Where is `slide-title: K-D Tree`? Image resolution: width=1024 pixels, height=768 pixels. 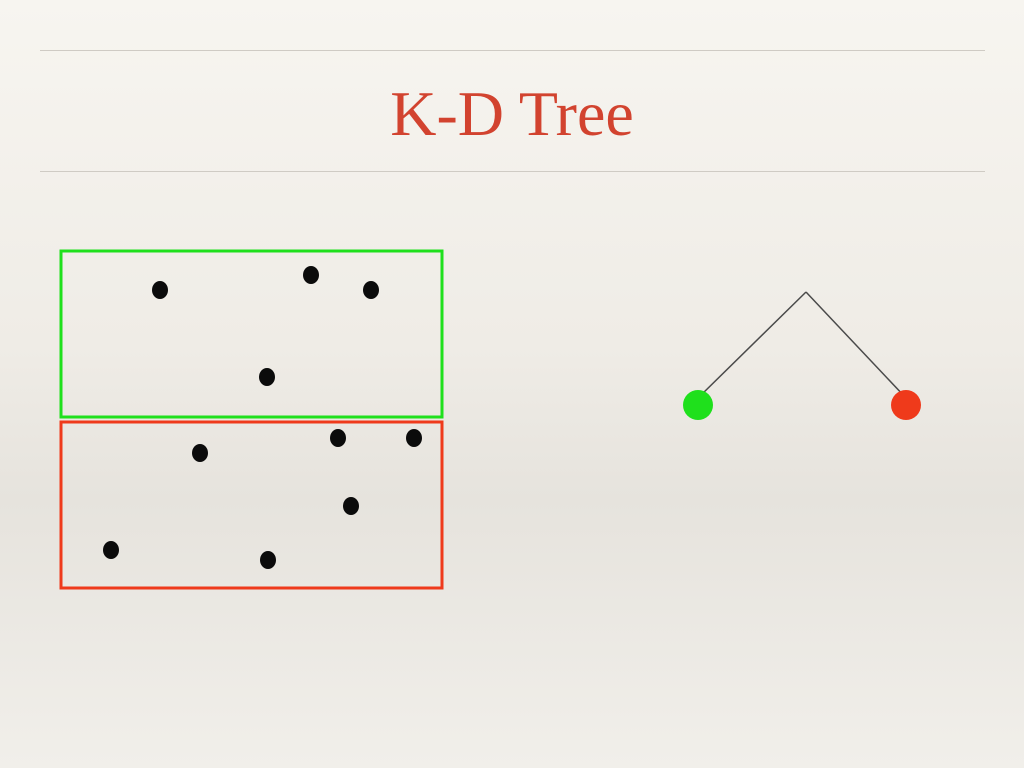
slide-title: K-D Tree is located at coordinates (512, 113).